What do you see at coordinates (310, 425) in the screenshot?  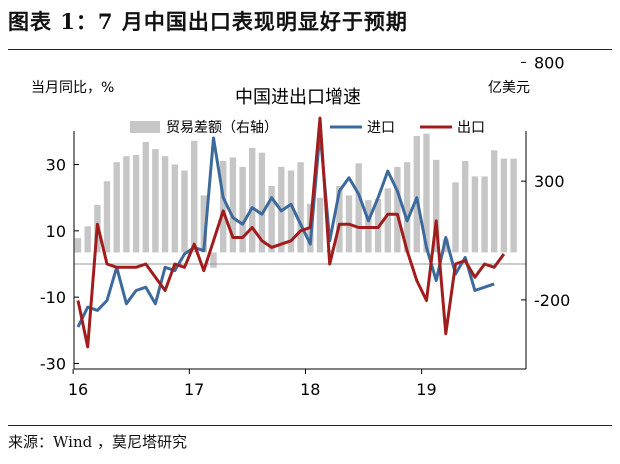 I see `footer-rule` at bounding box center [310, 425].